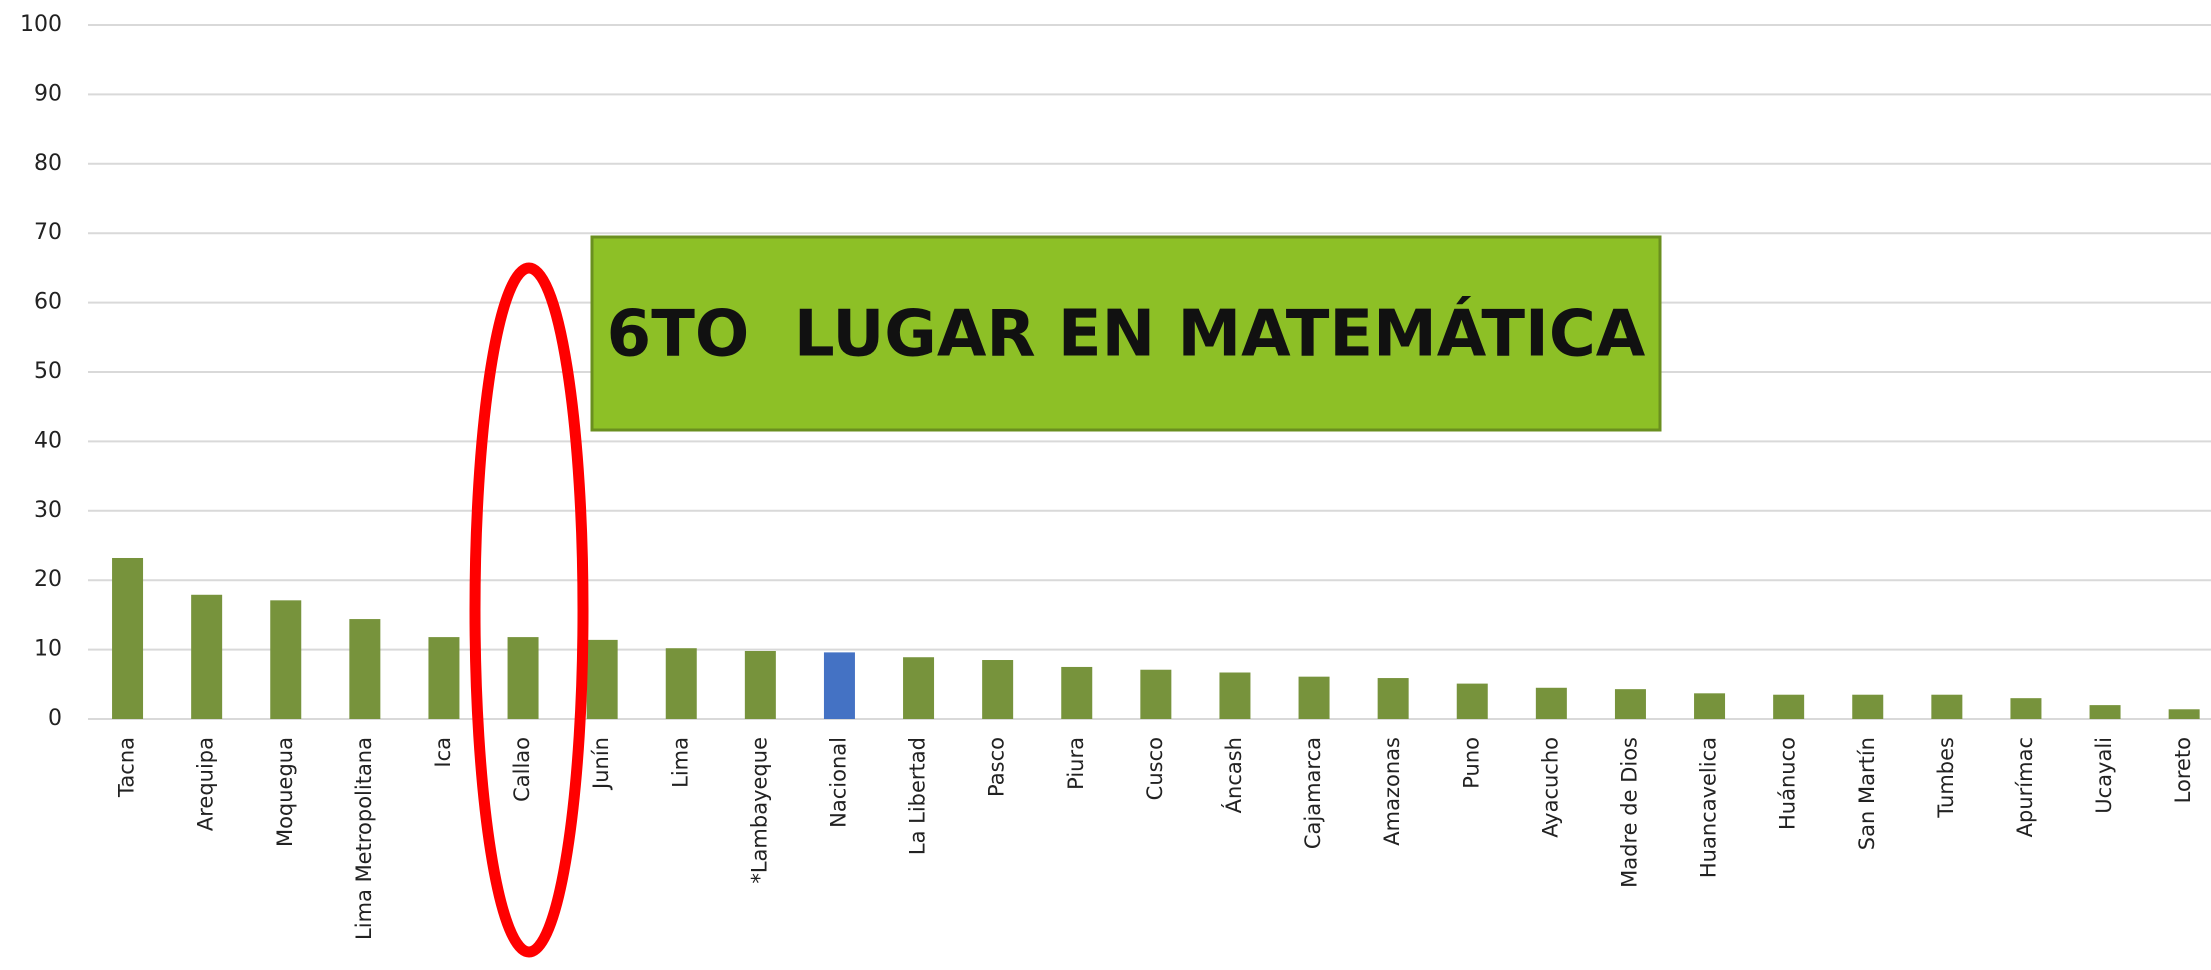 The width and height of the screenshot is (2211, 970). Describe the element at coordinates (206, 784) in the screenshot. I see `x-tick-label: Arequipa` at that location.